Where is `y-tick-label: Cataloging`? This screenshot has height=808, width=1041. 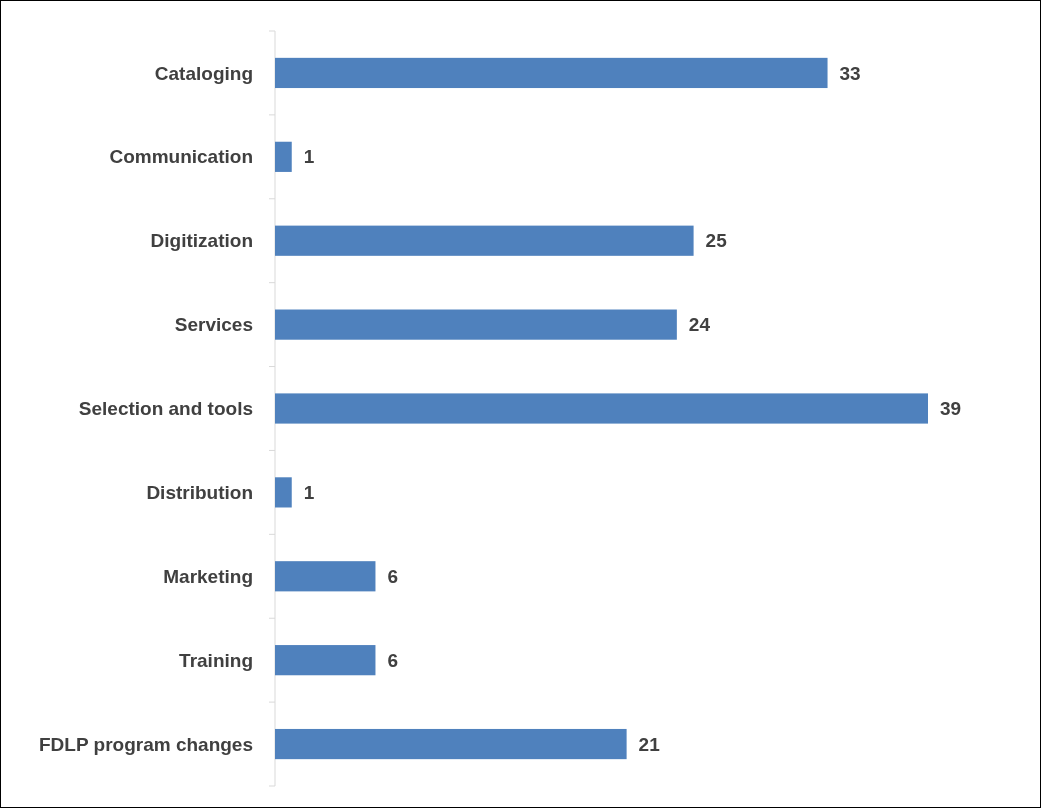
y-tick-label: Cataloging is located at coordinates (203, 73).